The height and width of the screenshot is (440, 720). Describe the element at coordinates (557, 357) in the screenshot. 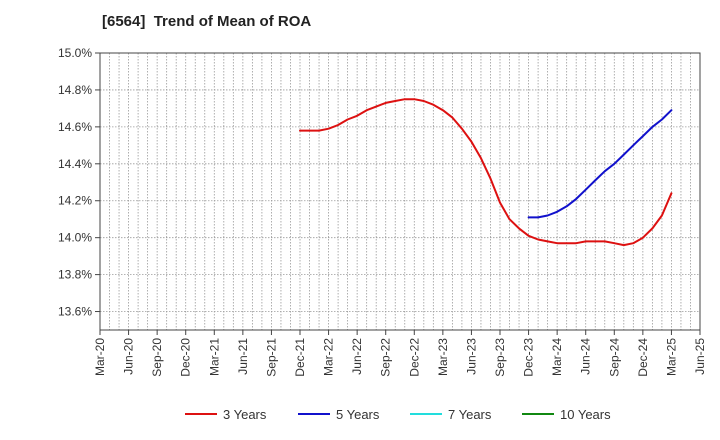

I see `x-tick-label: Mar-24` at that location.